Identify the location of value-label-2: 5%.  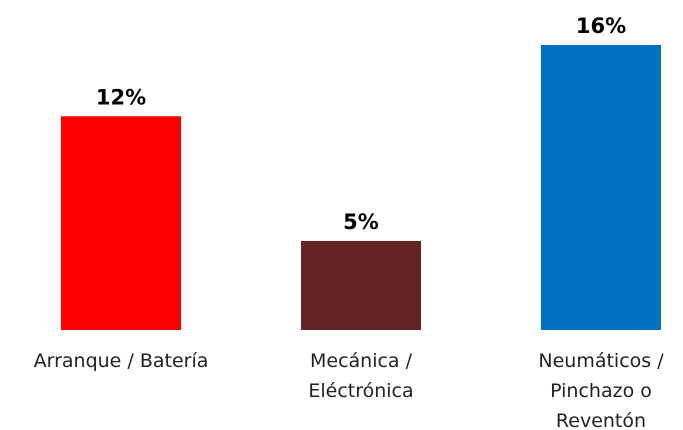
(361, 222).